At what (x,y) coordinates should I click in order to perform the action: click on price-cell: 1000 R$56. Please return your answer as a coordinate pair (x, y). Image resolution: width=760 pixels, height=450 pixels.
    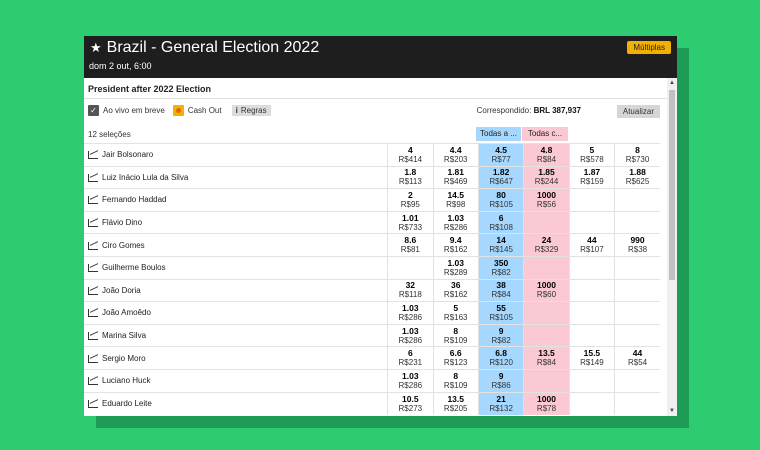
    Looking at the image, I should click on (546, 200).